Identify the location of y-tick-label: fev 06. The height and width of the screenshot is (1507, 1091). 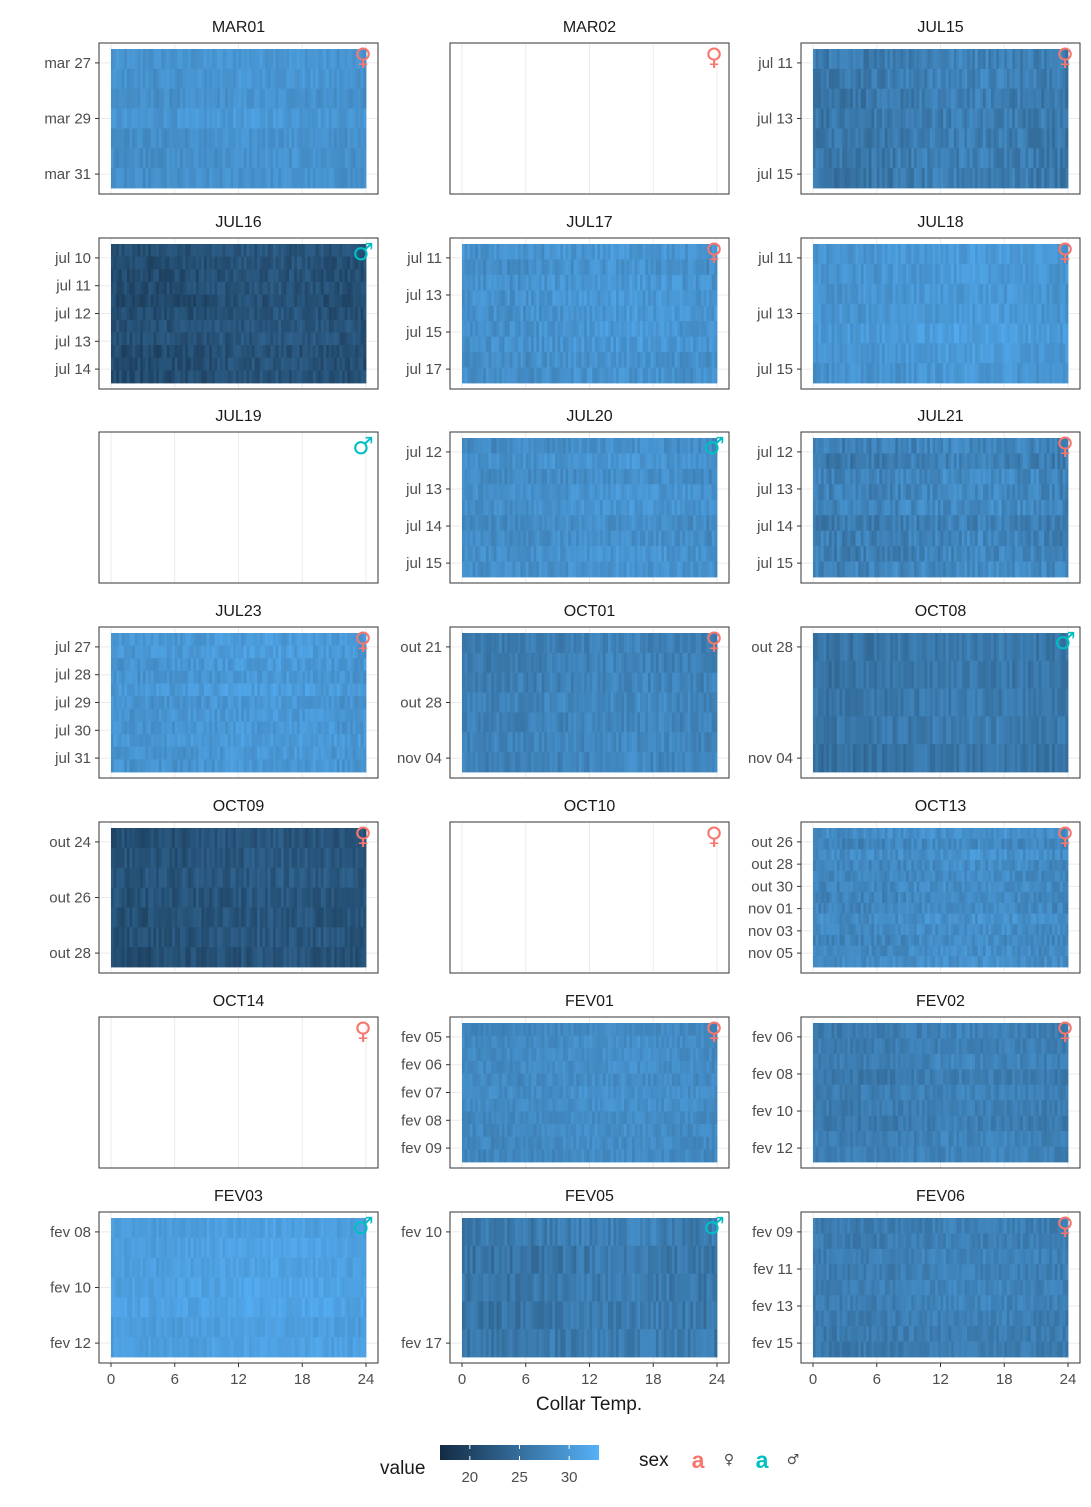
(772, 1037).